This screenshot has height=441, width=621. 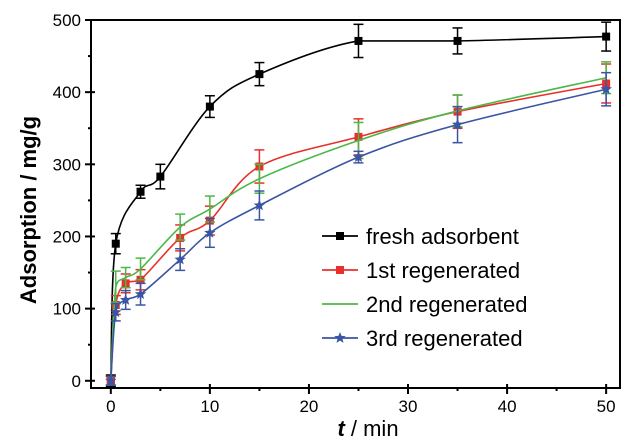 What do you see at coordinates (67, 236) in the screenshot?
I see `y-tick-label: 200` at bounding box center [67, 236].